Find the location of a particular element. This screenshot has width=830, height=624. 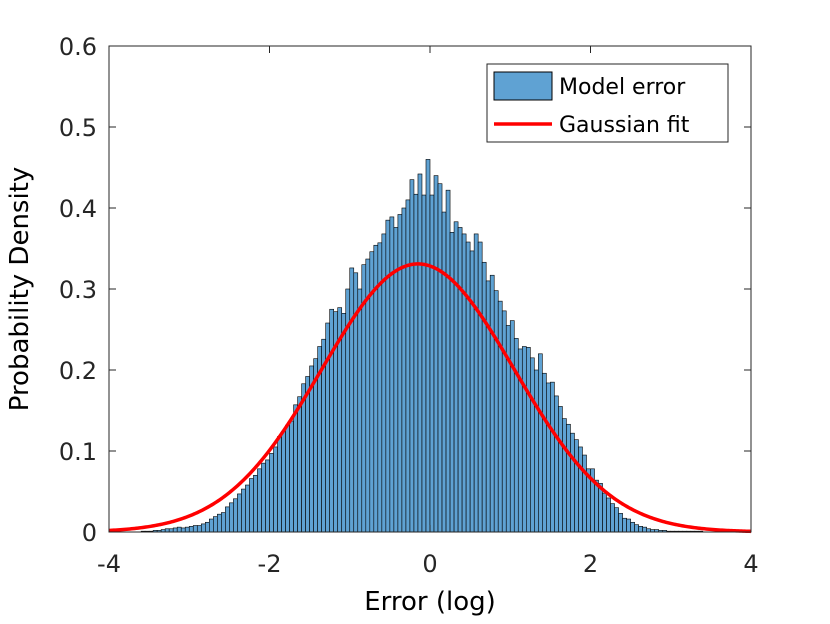

legend: Model error Gaussian fit is located at coordinates (607, 103).